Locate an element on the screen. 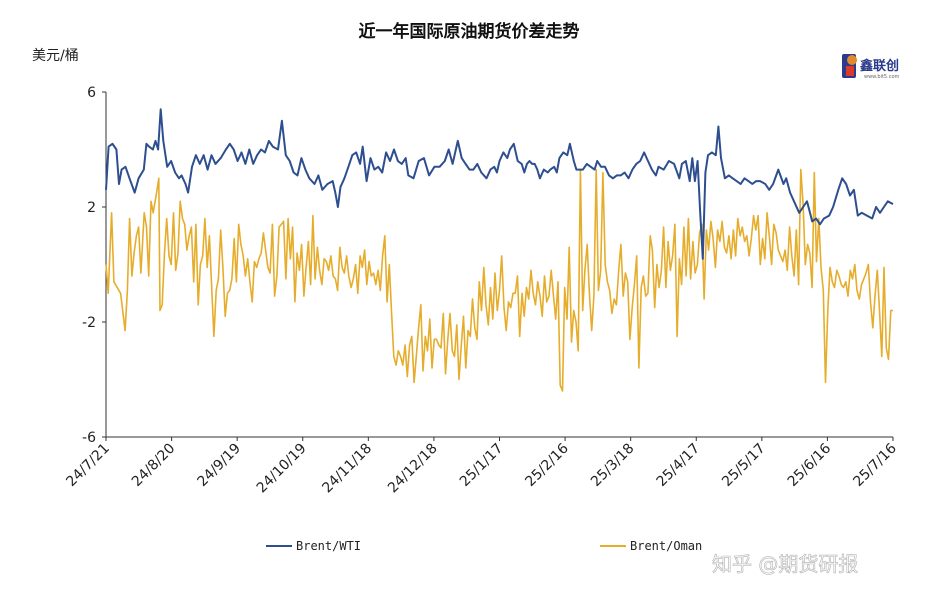 This screenshot has width=938, height=602. x-tick-label: 25/1/17 is located at coordinates (481, 465).